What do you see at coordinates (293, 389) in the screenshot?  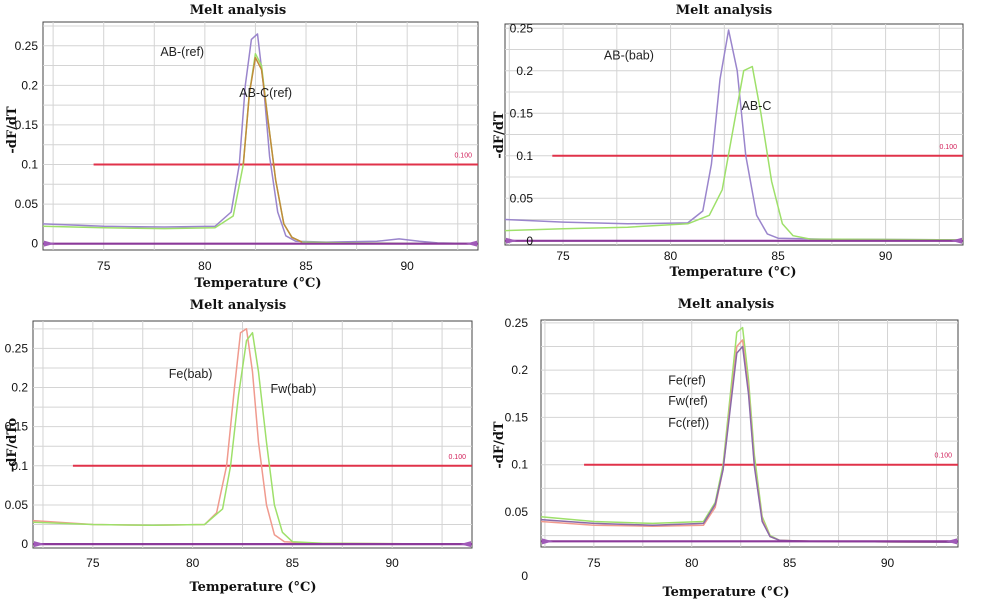 I see `curve-annotation: Fw(bab)` at bounding box center [293, 389].